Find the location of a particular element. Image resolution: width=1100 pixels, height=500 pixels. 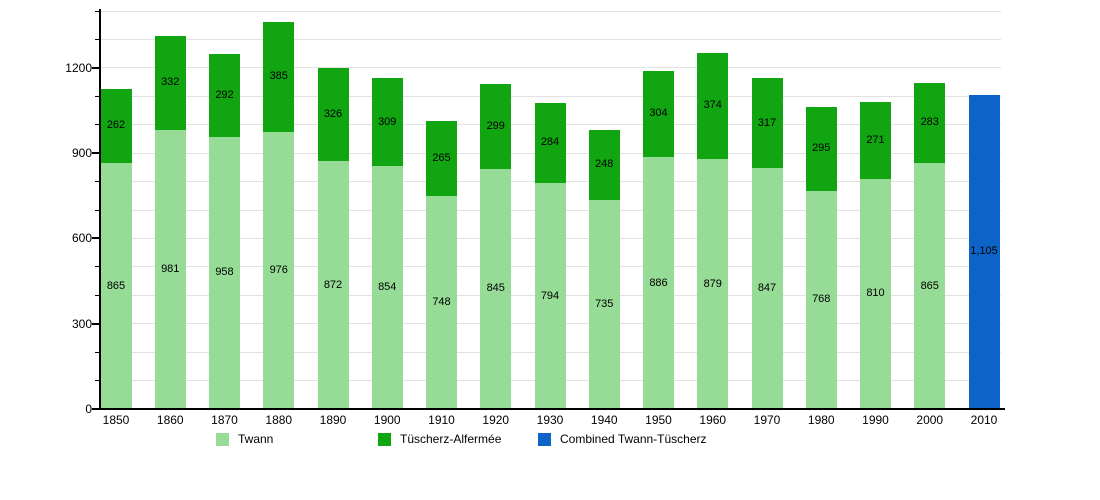

bar-value-label: 854 is located at coordinates (387, 287).